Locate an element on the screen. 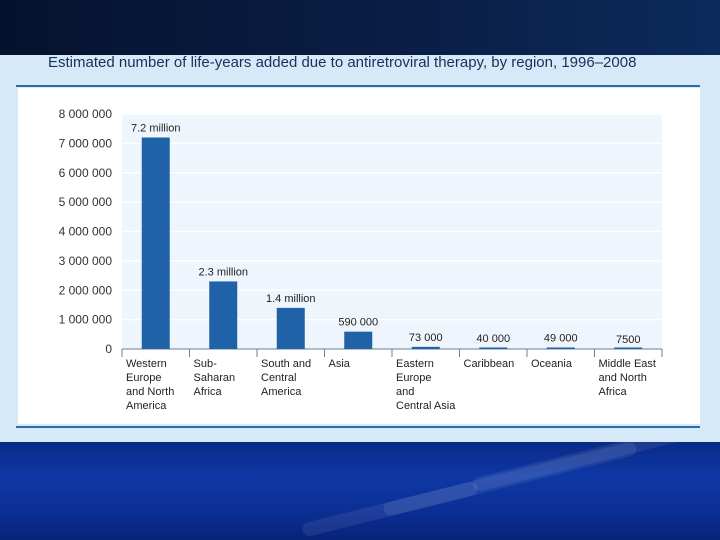 The width and height of the screenshot is (720, 540). title-rule is located at coordinates (358, 86).